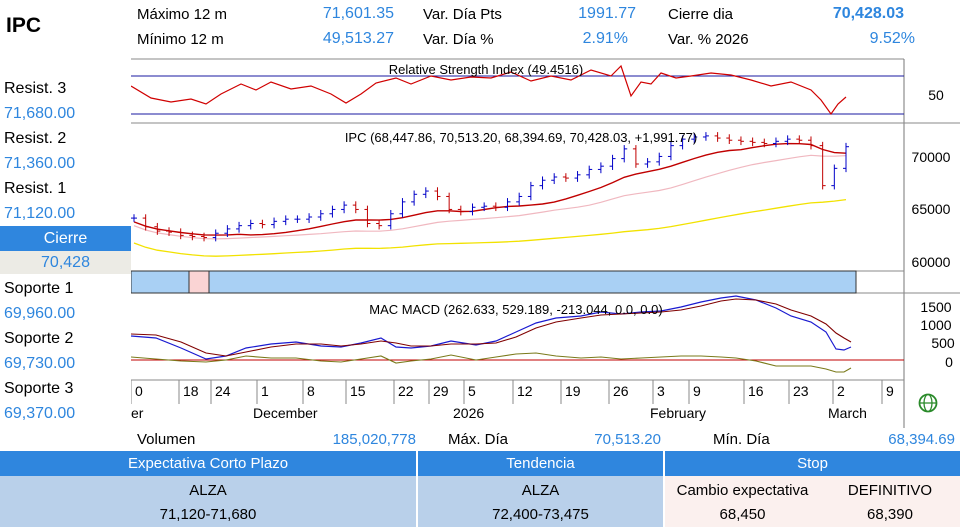  I want to click on x-day-tick: 1, so click(265, 391).